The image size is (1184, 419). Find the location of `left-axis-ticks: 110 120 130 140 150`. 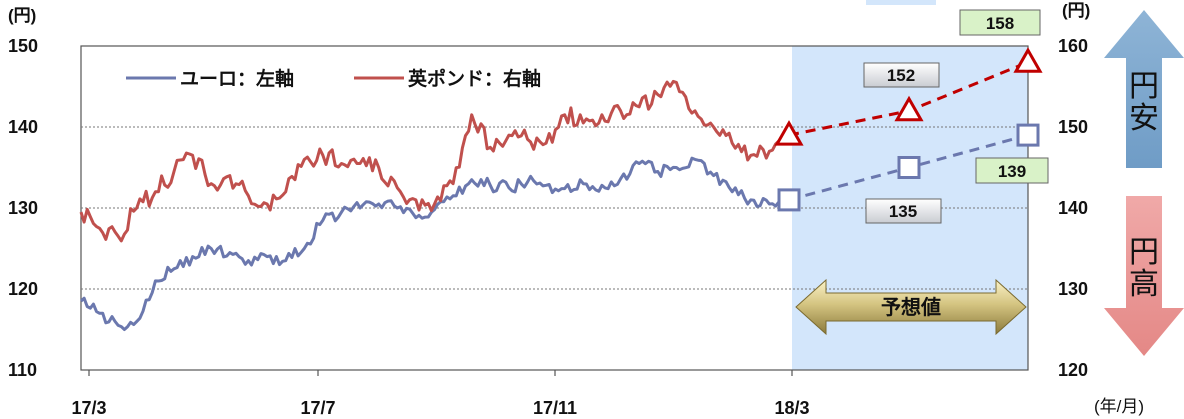

left-axis-ticks: 110 120 130 140 150 is located at coordinates (23, 208).